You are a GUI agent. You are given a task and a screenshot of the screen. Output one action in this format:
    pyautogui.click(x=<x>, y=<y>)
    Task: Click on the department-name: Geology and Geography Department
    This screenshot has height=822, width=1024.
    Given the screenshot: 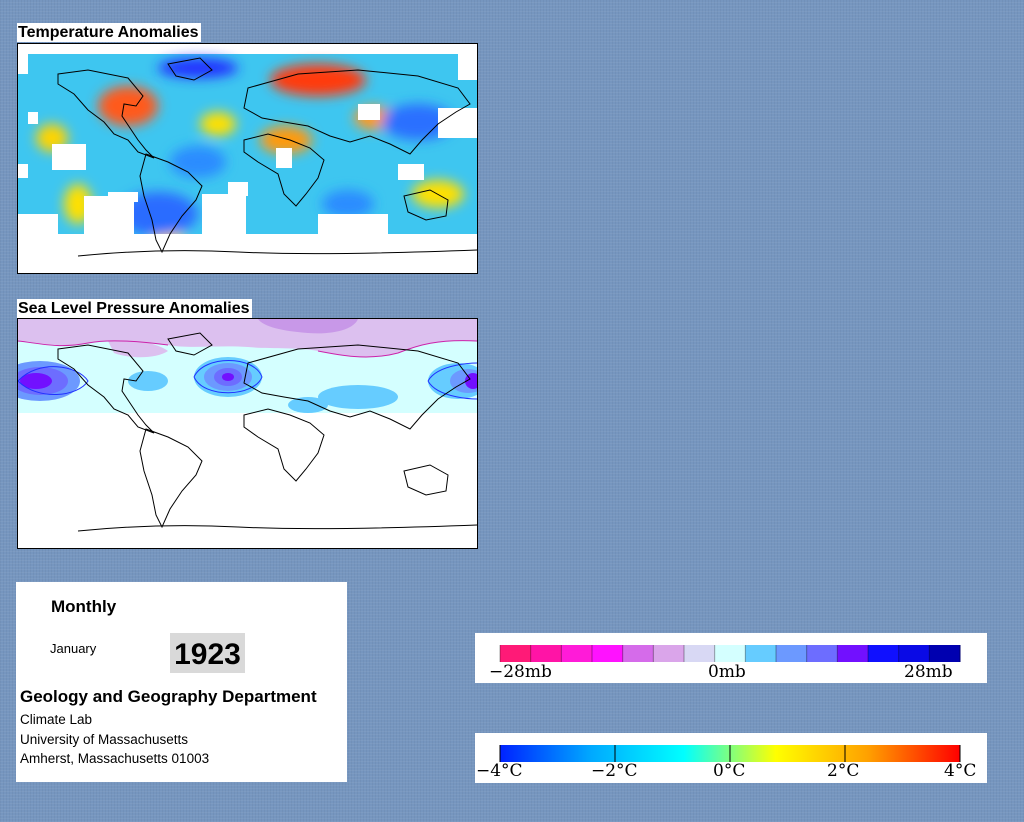 What is the action you would take?
    pyautogui.click(x=168, y=696)
    